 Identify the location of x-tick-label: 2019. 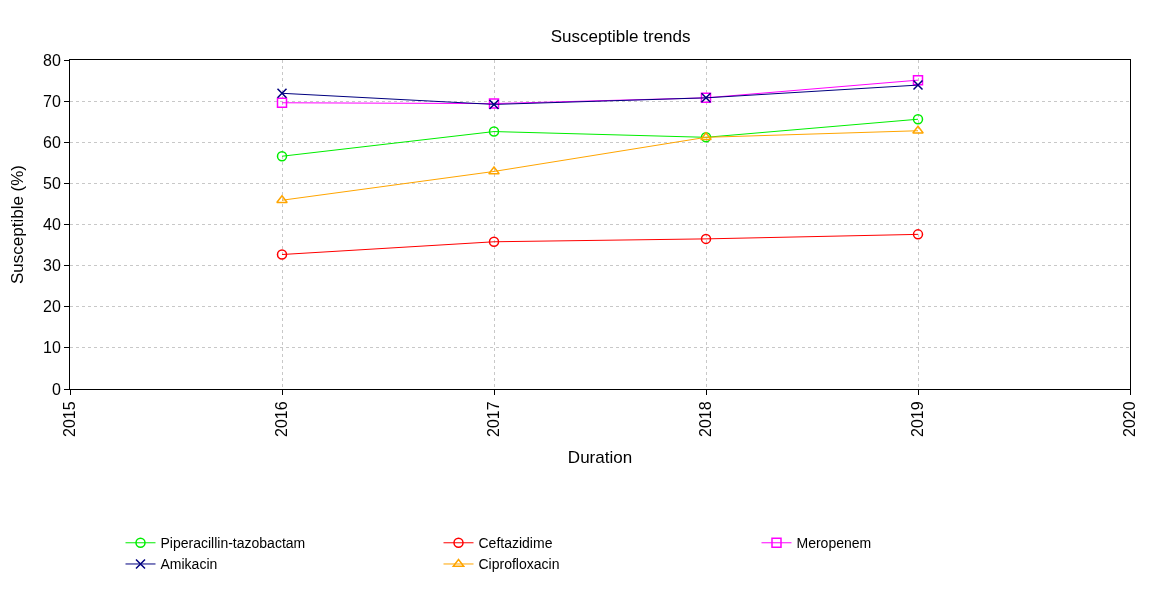
(918, 419).